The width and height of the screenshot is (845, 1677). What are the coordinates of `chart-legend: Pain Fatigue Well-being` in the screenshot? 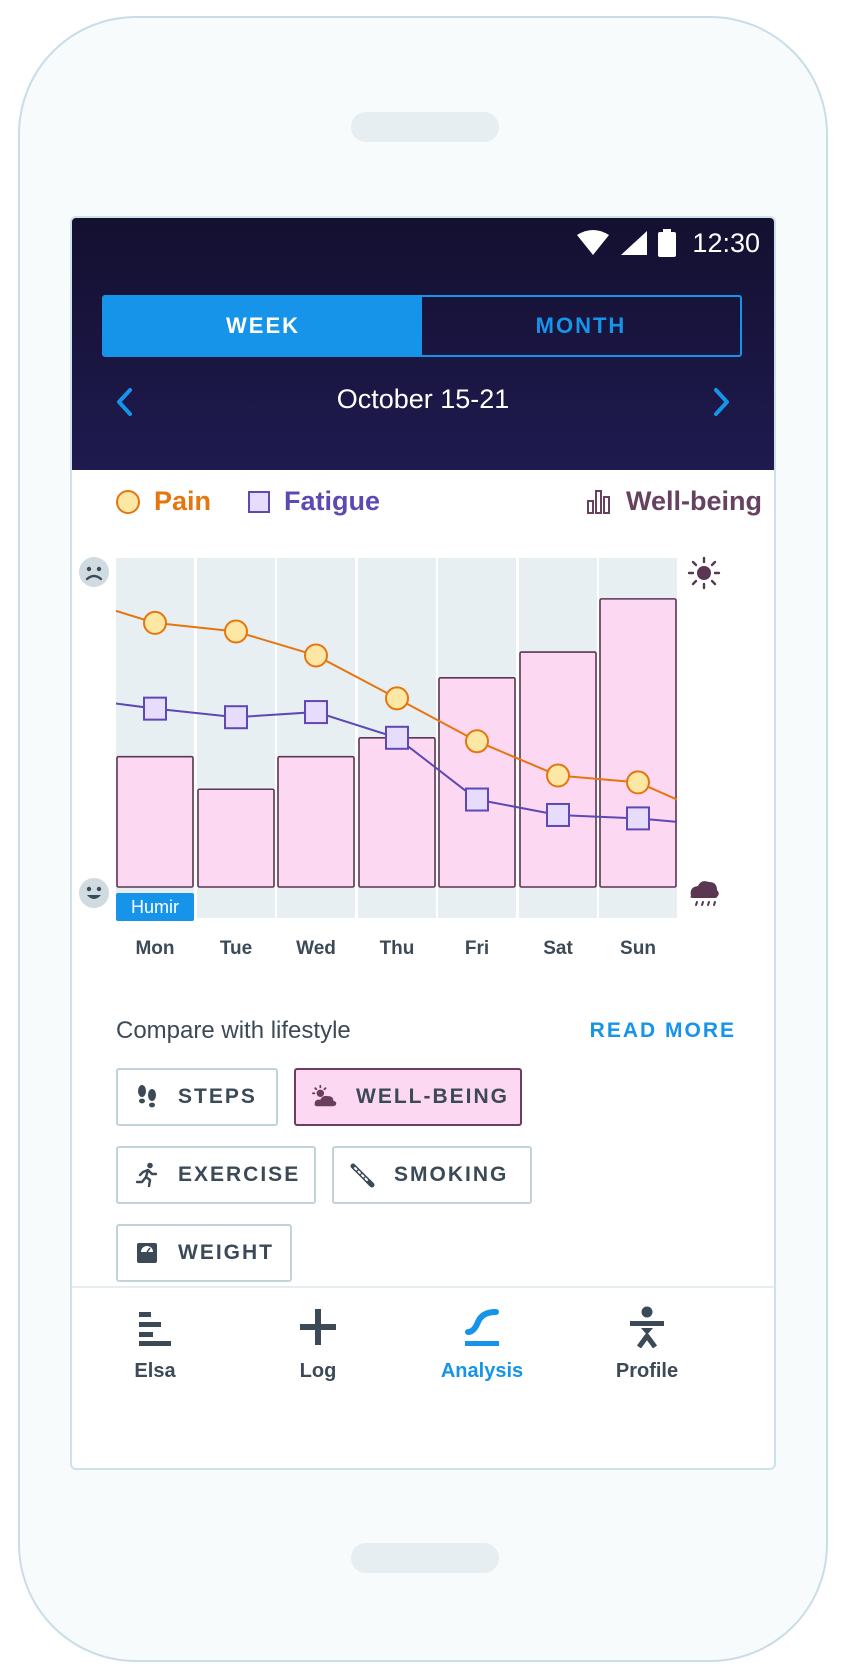 It's located at (423, 506).